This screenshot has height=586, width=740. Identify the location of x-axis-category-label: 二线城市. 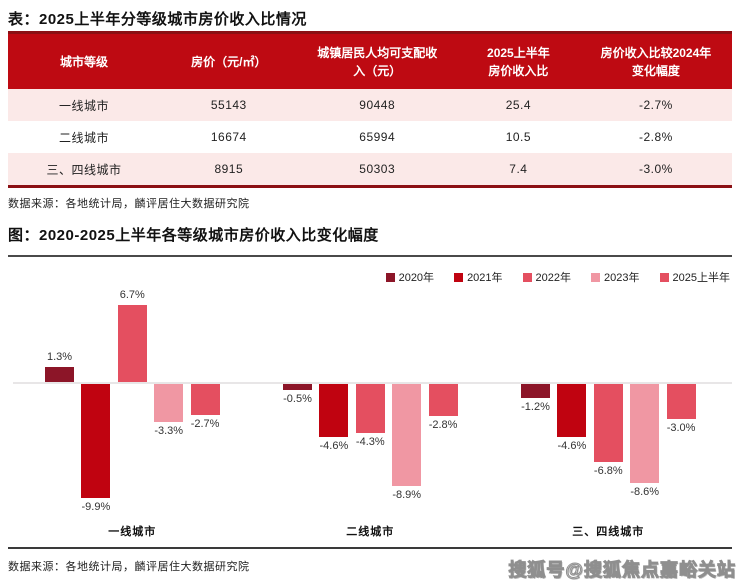
(370, 532).